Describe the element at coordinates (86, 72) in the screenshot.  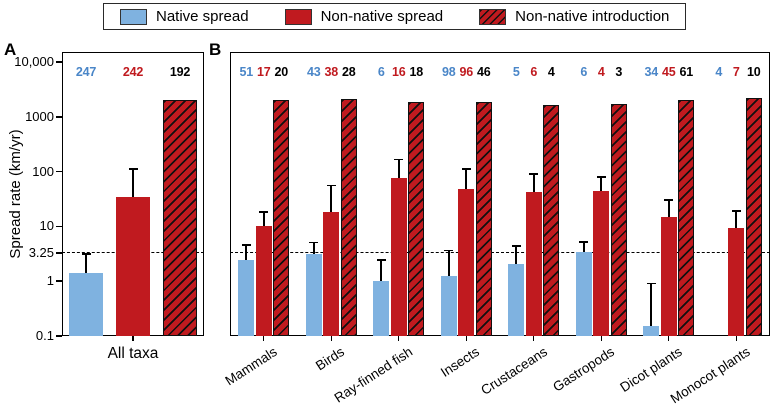
I see `count-native: 247` at that location.